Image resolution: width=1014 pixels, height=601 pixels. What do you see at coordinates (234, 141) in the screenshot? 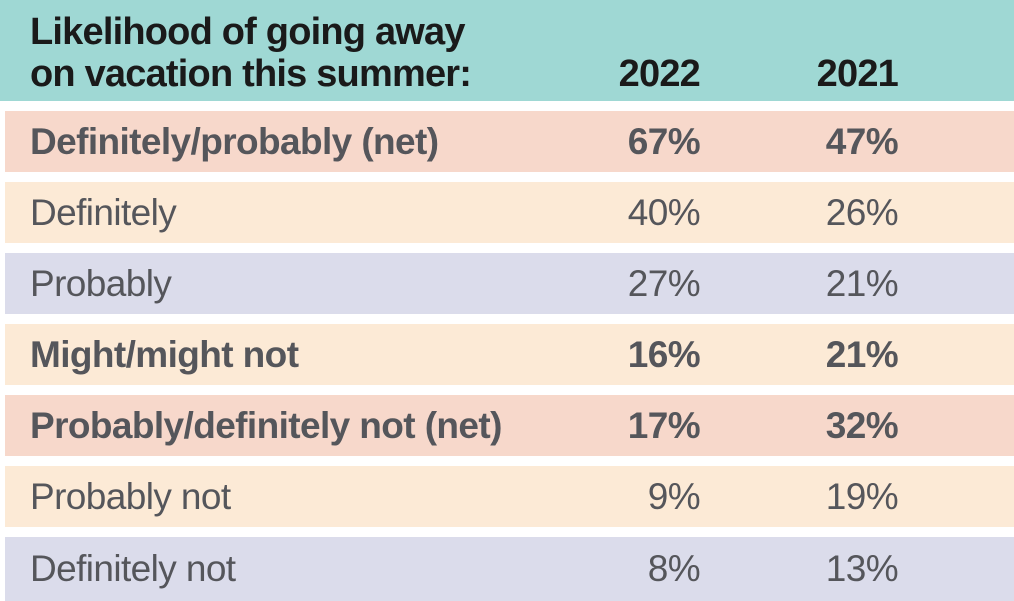
I see `row-label: Definitely/probably (net)` at bounding box center [234, 141].